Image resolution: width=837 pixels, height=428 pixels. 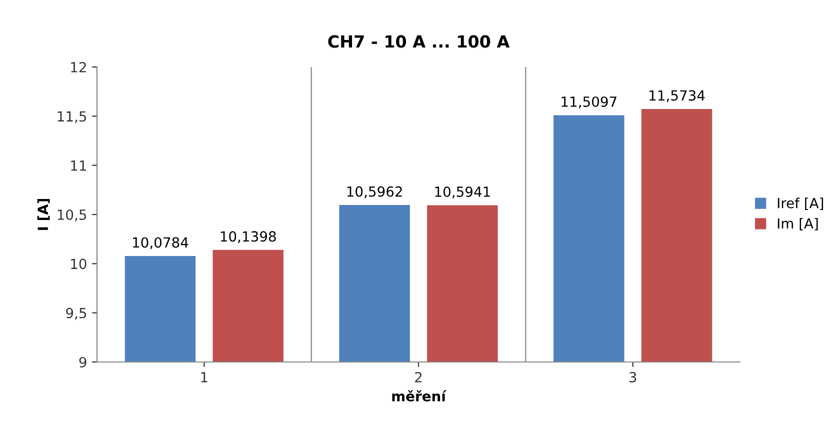 What do you see at coordinates (204, 377) in the screenshot?
I see `x-tick-label: 1` at bounding box center [204, 377].